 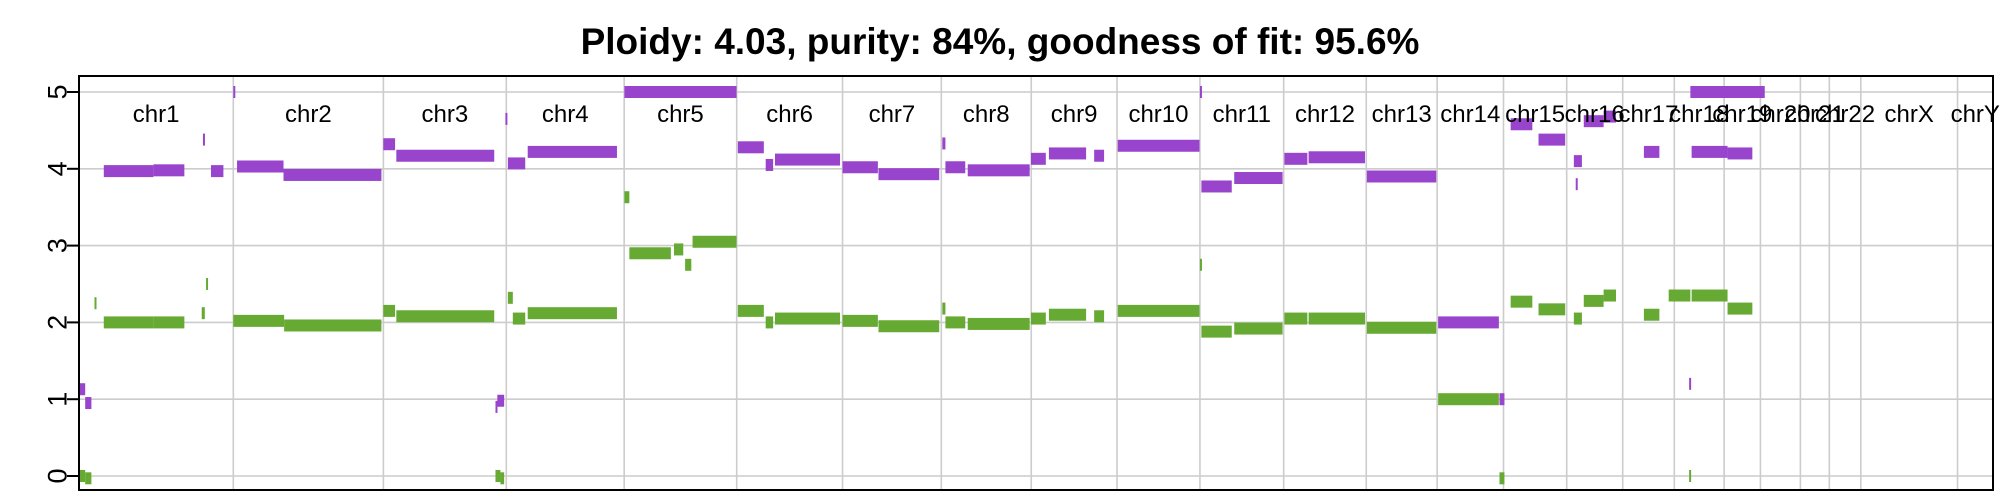 I want to click on y-tick-label: 0, so click(x=57, y=475).